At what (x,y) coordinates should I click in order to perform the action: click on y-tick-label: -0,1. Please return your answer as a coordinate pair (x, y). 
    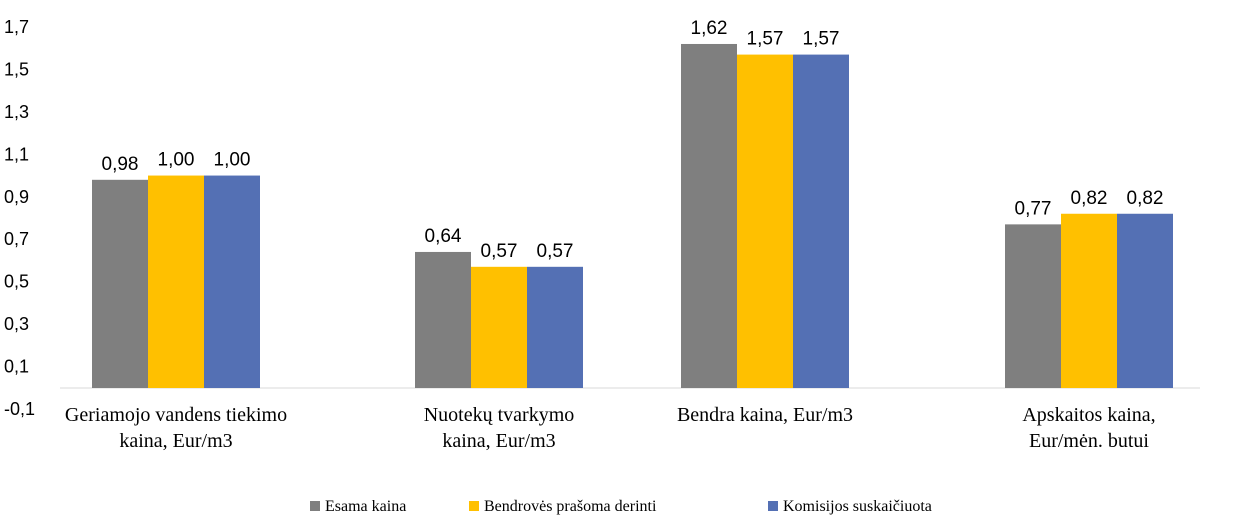
    Looking at the image, I should click on (19, 409).